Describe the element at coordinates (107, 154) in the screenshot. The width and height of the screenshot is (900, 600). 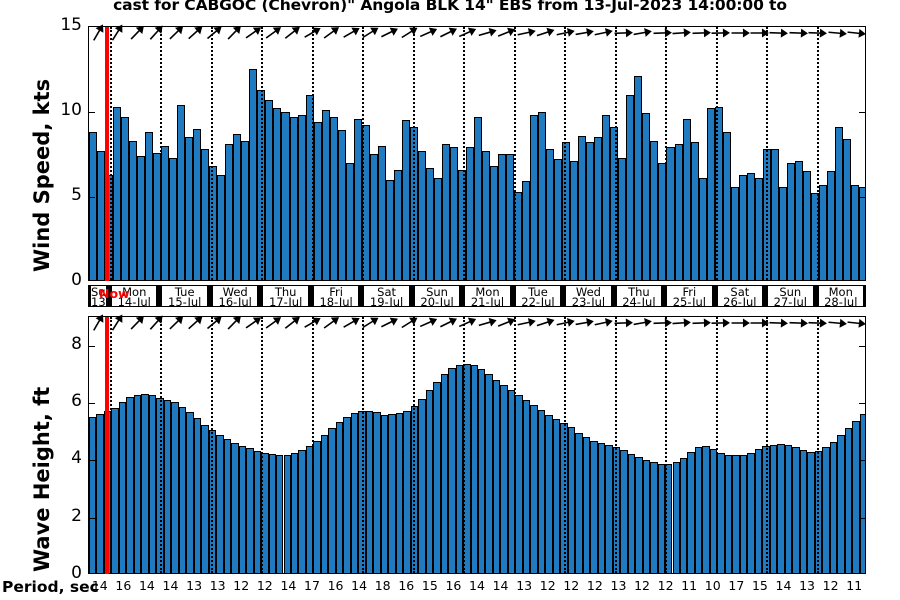
I see `now-marker-line-wind` at that location.